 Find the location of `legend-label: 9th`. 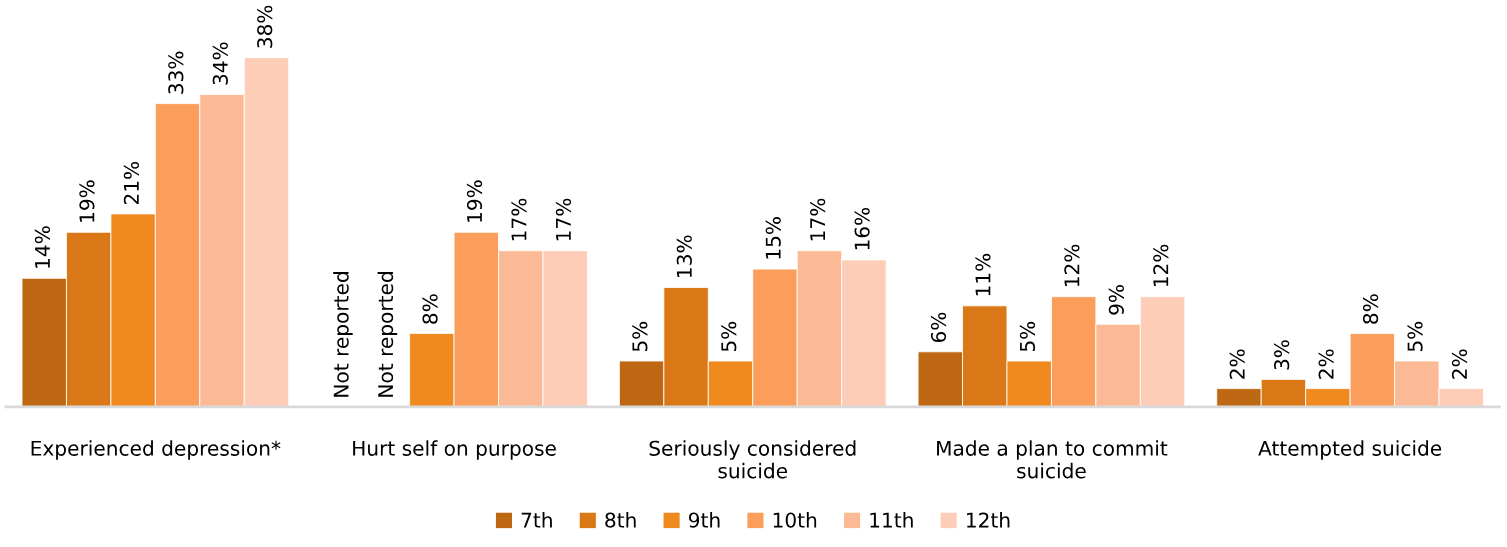

legend-label: 9th is located at coordinates (704, 520).